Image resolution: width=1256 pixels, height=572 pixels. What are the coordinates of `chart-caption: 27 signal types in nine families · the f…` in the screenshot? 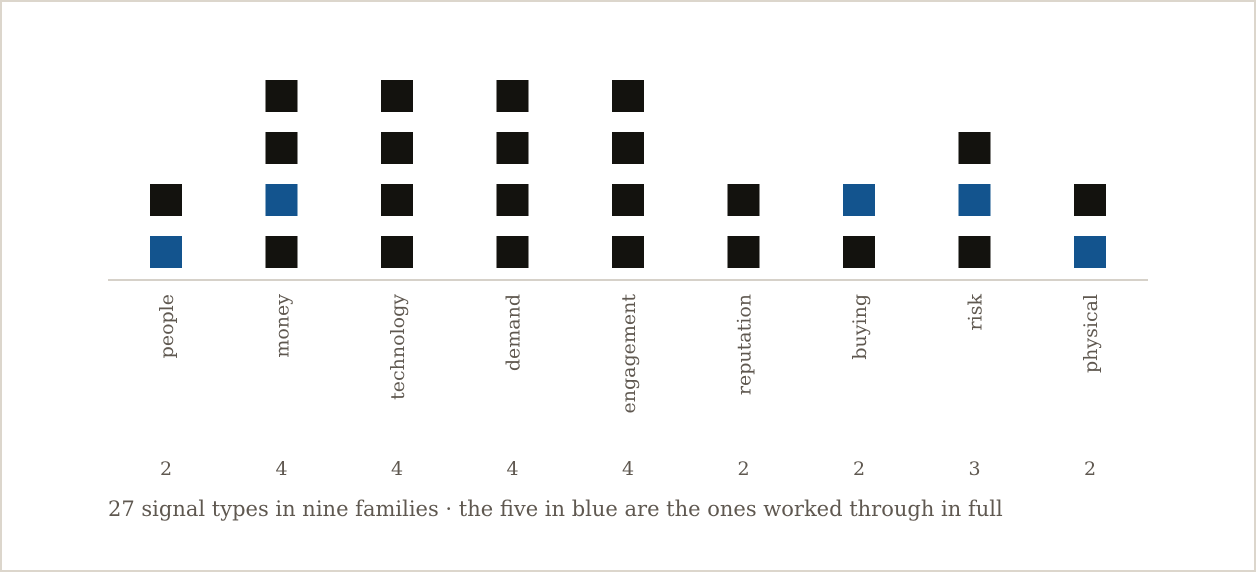 It's located at (555, 509).